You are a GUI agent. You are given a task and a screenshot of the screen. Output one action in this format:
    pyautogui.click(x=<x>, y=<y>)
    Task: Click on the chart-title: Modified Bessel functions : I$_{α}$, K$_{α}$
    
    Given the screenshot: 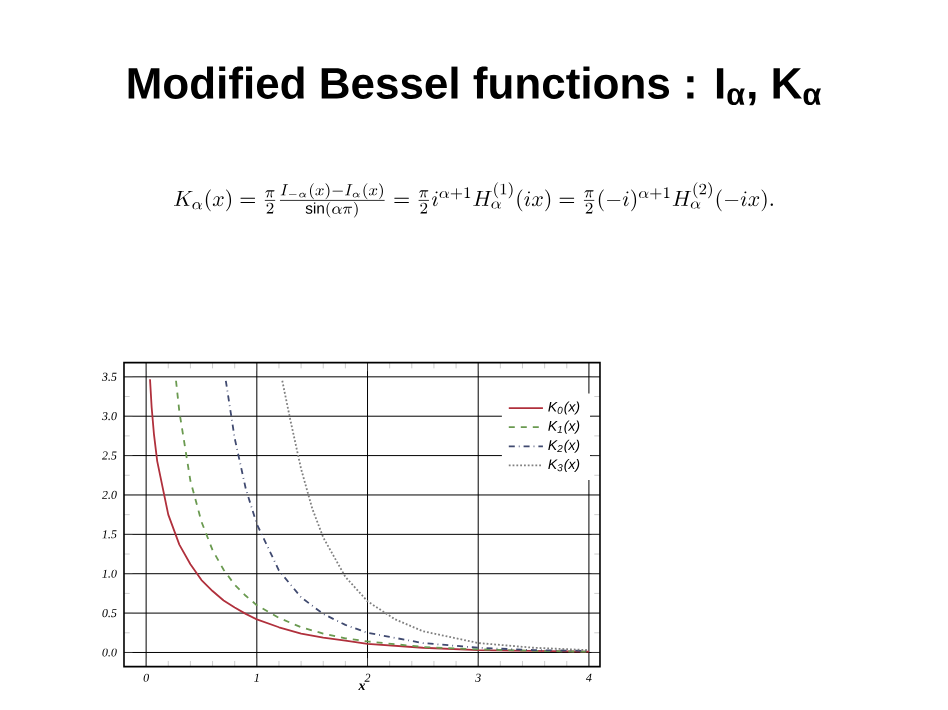 What is the action you would take?
    pyautogui.click(x=475, y=86)
    